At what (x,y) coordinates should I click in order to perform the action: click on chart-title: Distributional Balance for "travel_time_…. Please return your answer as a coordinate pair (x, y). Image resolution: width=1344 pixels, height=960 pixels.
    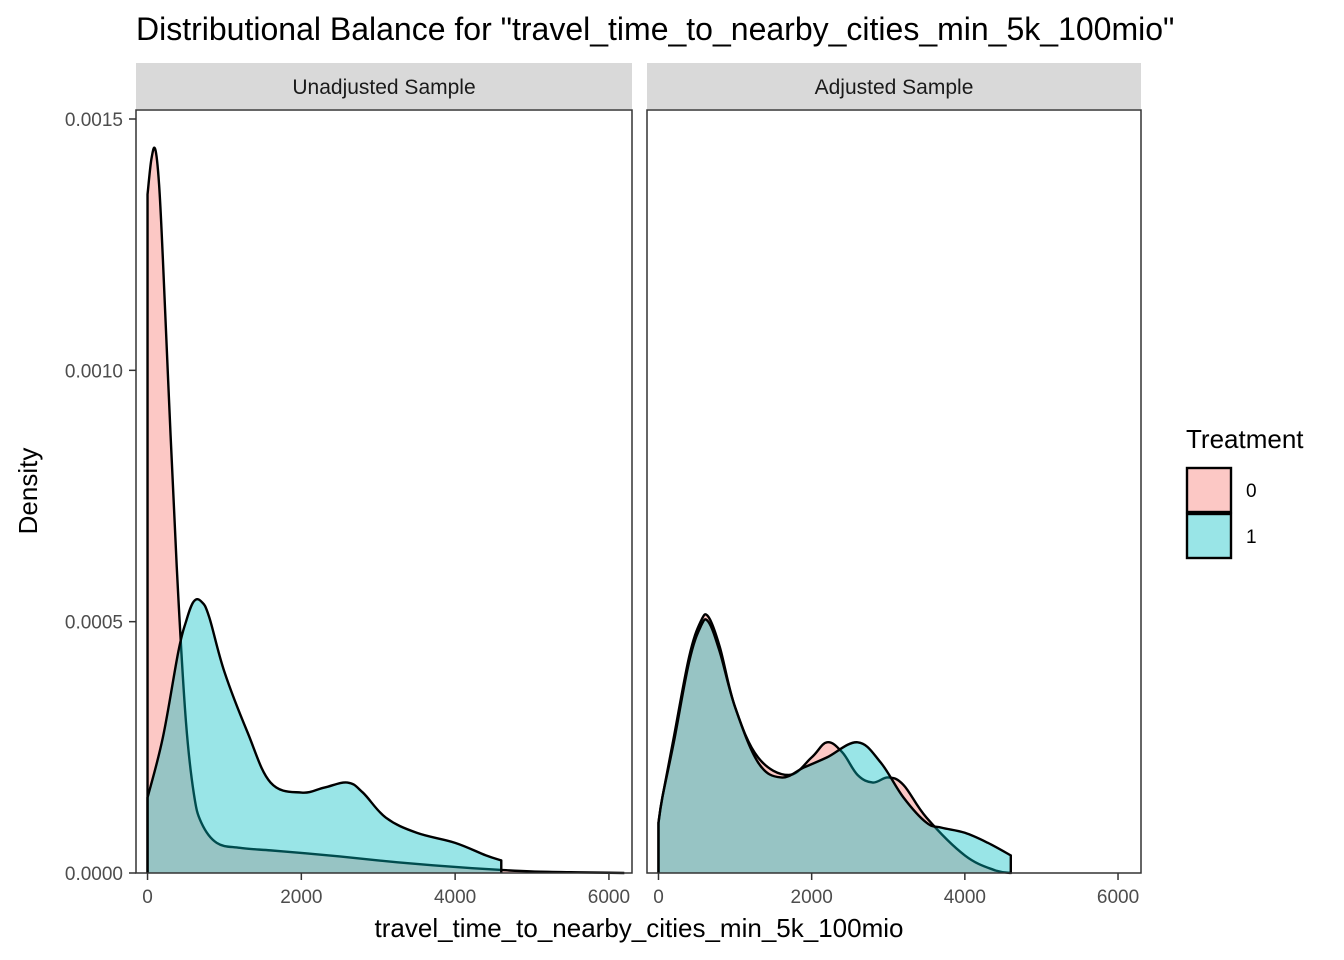
    Looking at the image, I should click on (655, 29).